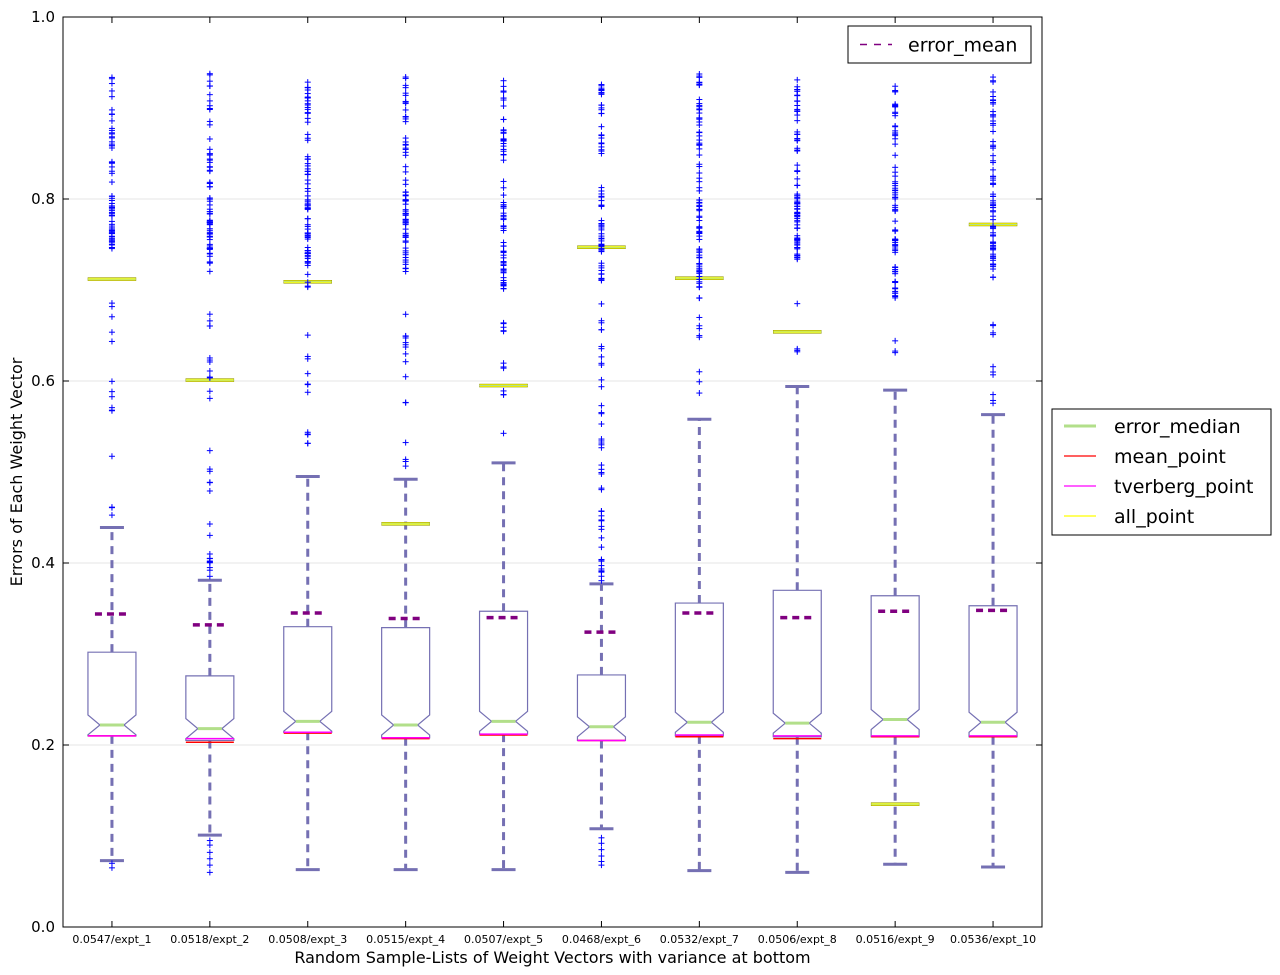  What do you see at coordinates (993, 939) in the screenshot?
I see `x-tick-label: 0.0536/expt_10` at bounding box center [993, 939].